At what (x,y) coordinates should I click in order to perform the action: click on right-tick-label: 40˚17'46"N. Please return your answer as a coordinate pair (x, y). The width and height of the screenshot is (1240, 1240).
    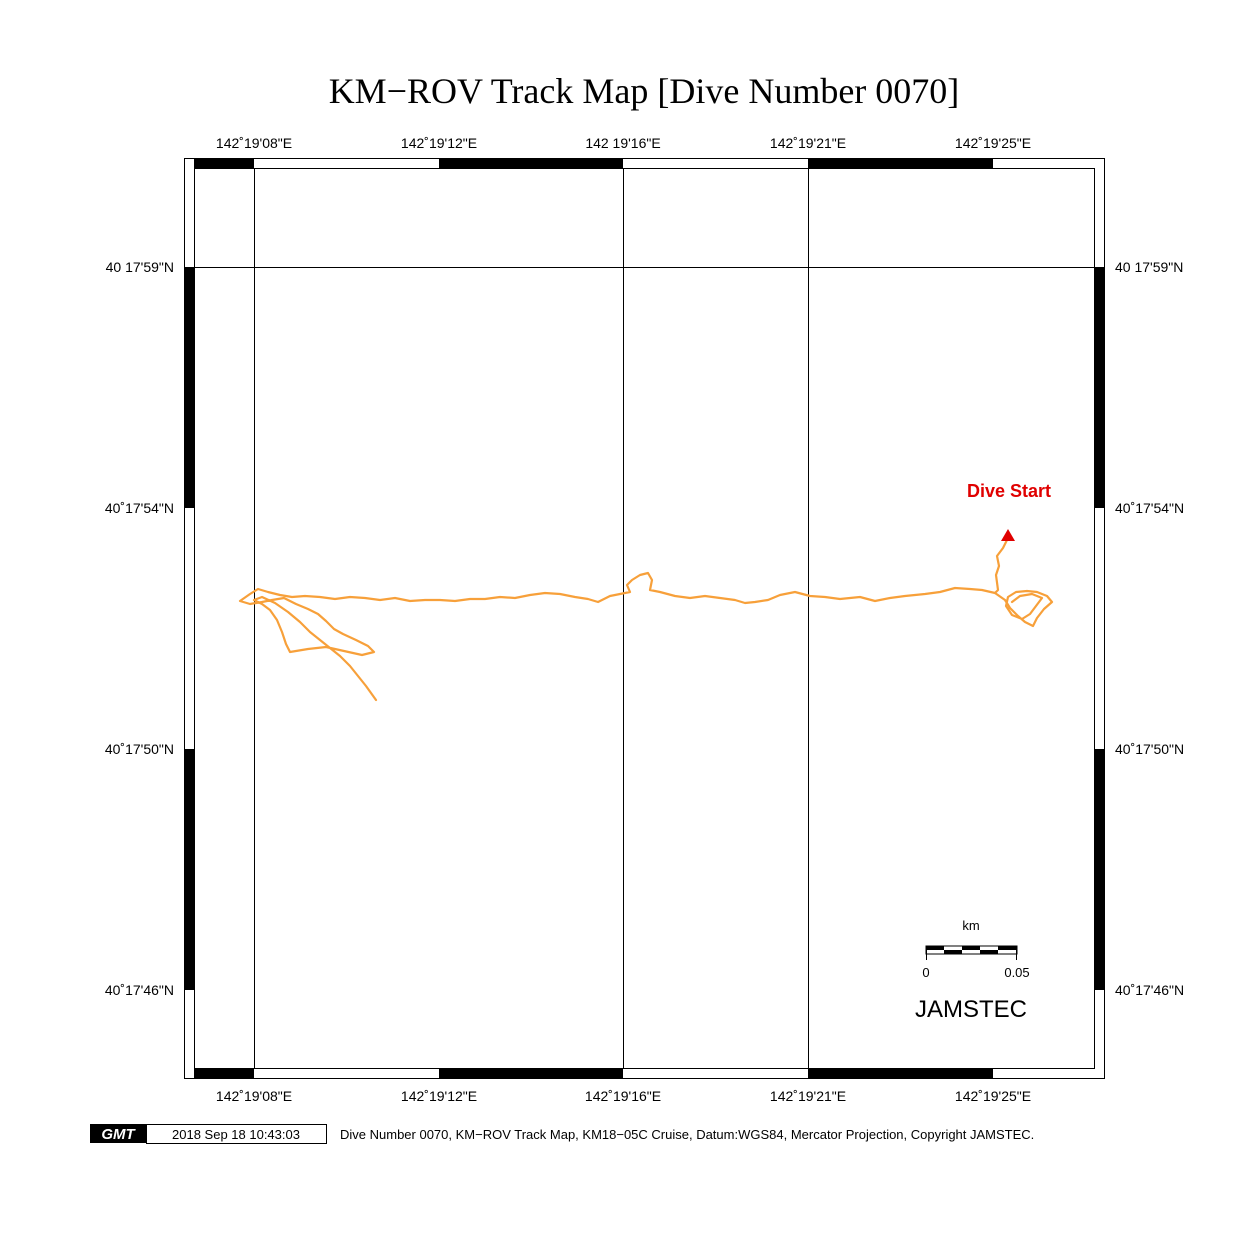
    Looking at the image, I should click on (1149, 990).